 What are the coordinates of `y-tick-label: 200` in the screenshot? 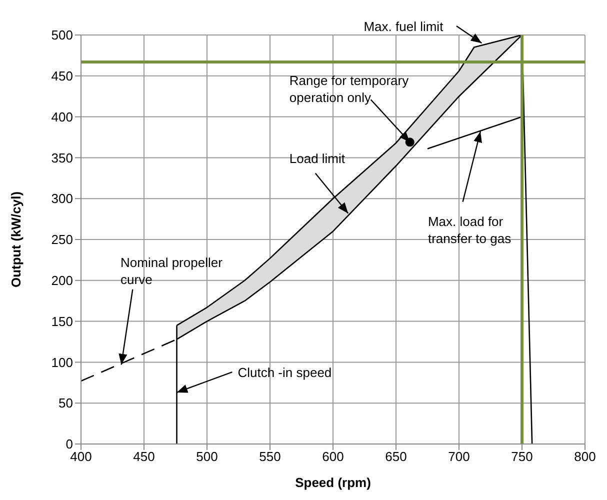 It's located at (62, 280).